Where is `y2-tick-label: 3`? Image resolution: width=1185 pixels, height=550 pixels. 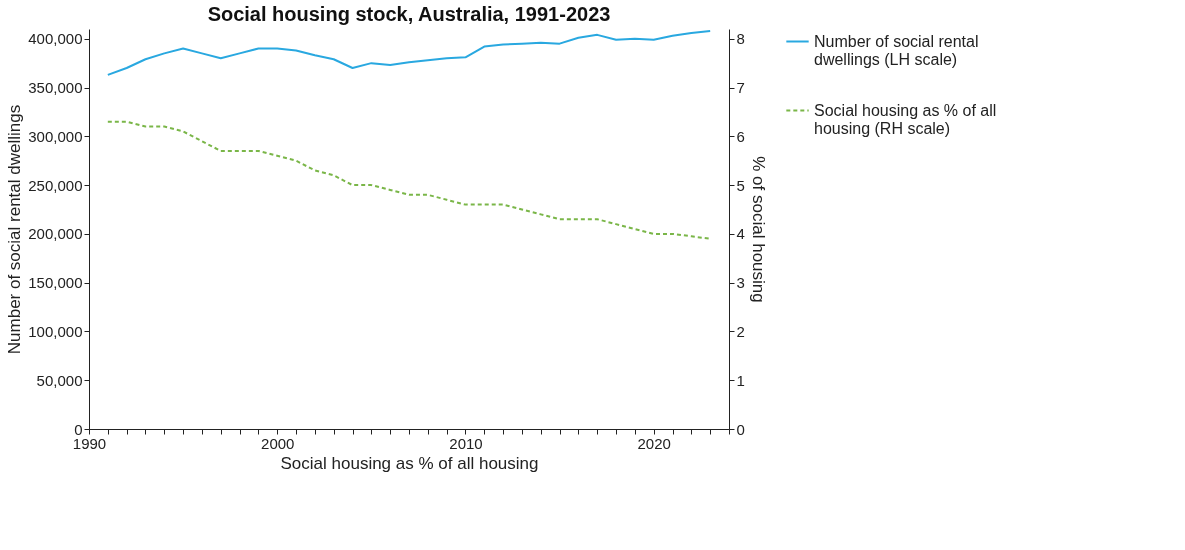 y2-tick-label: 3 is located at coordinates (740, 283).